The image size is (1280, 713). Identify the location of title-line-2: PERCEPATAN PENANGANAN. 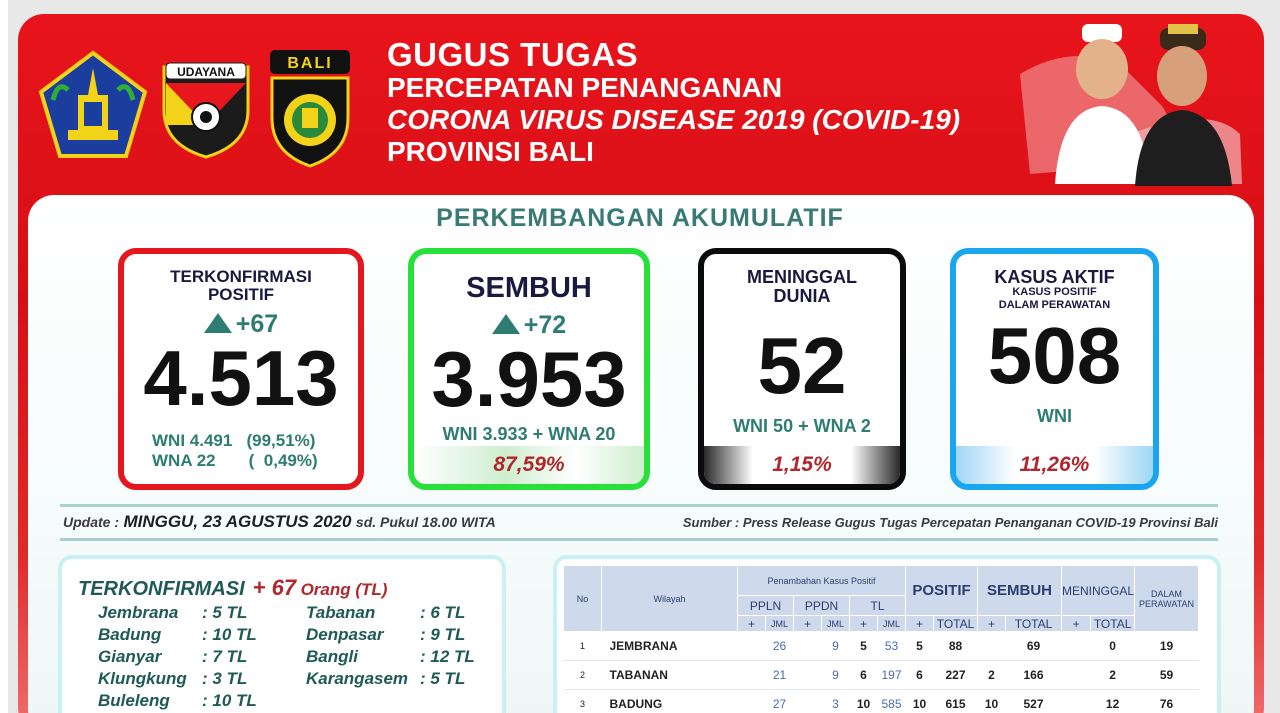
(585, 87).